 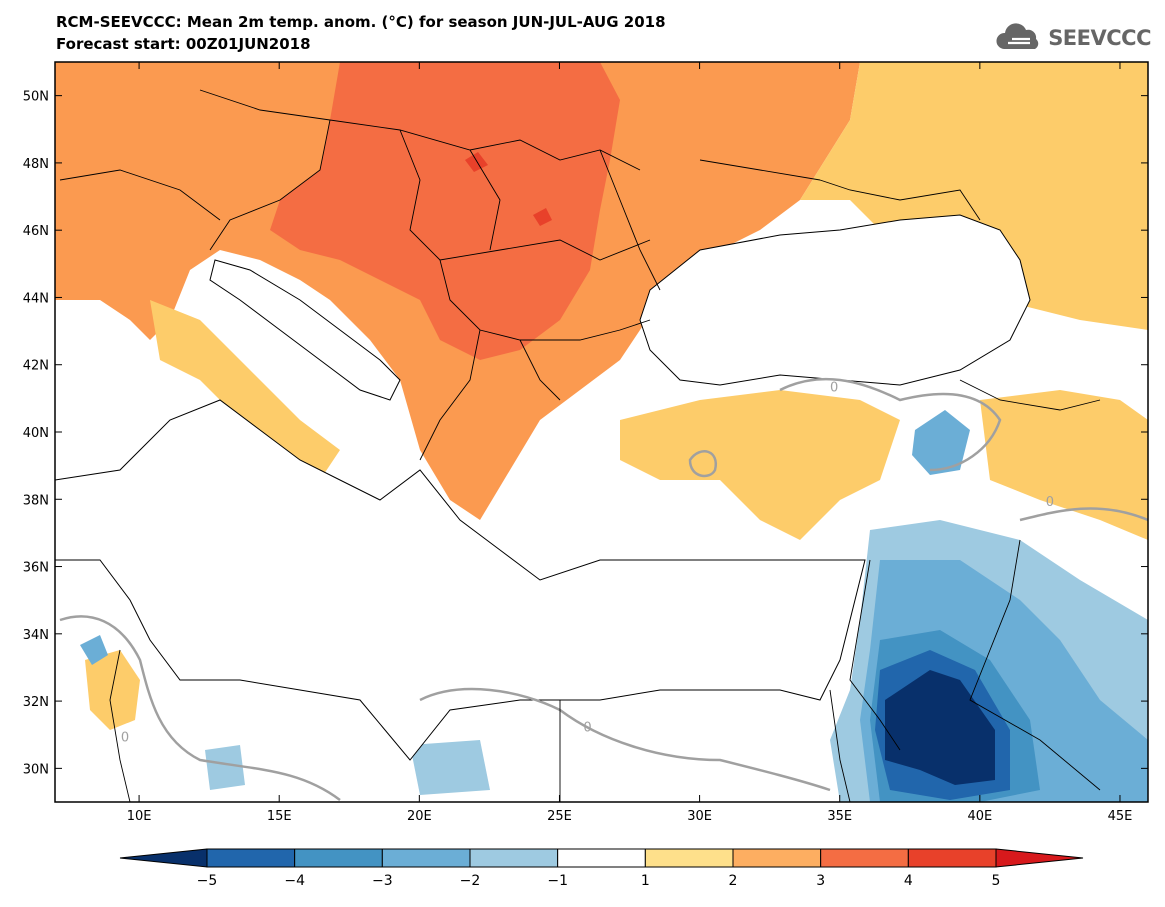 What do you see at coordinates (699, 816) in the screenshot?
I see `lon-tick-label: 30E` at bounding box center [699, 816].